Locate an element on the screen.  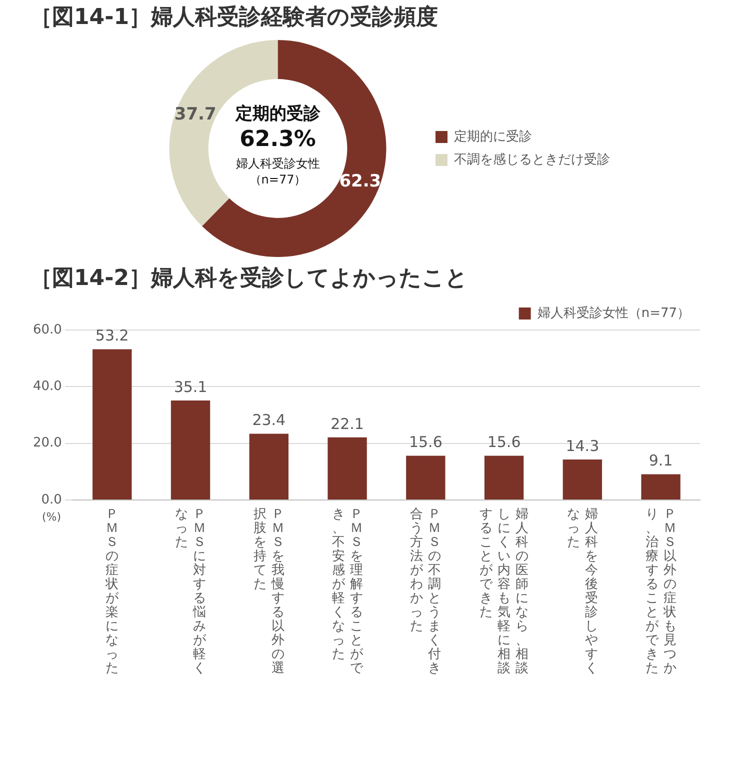
category-label: 婦人科を今後受診しやすくなった is located at coordinates (582, 591).